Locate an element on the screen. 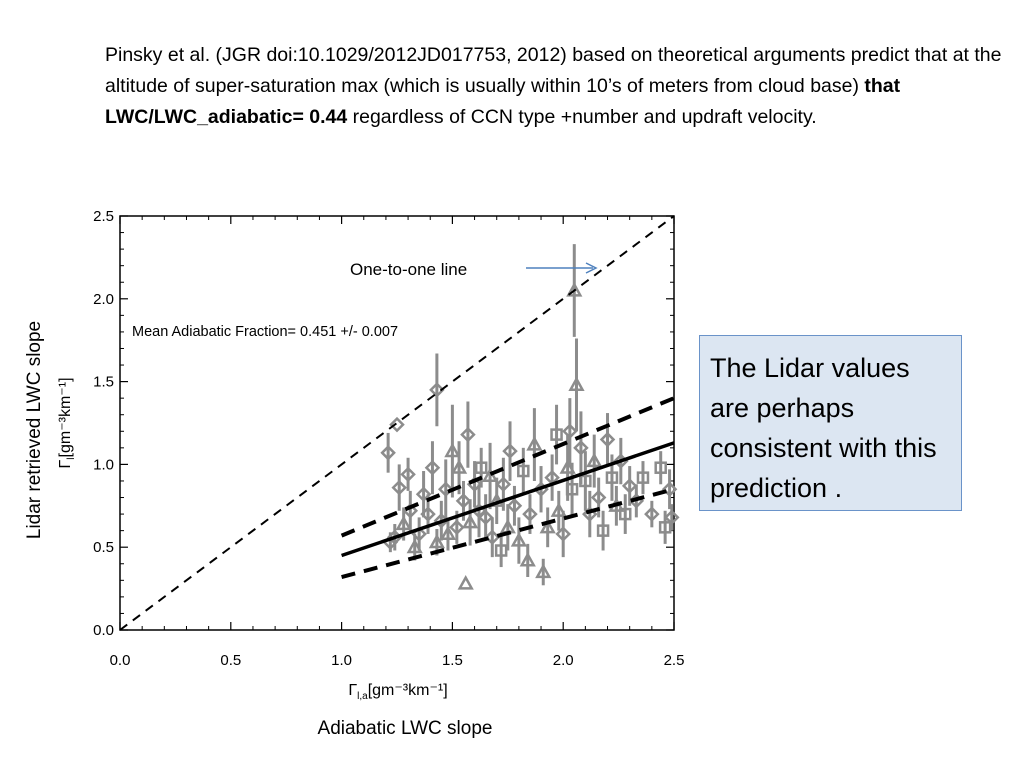 This screenshot has height=768, width=1024. x-axis-label-symbol: Γ is located at coordinates (352, 690).